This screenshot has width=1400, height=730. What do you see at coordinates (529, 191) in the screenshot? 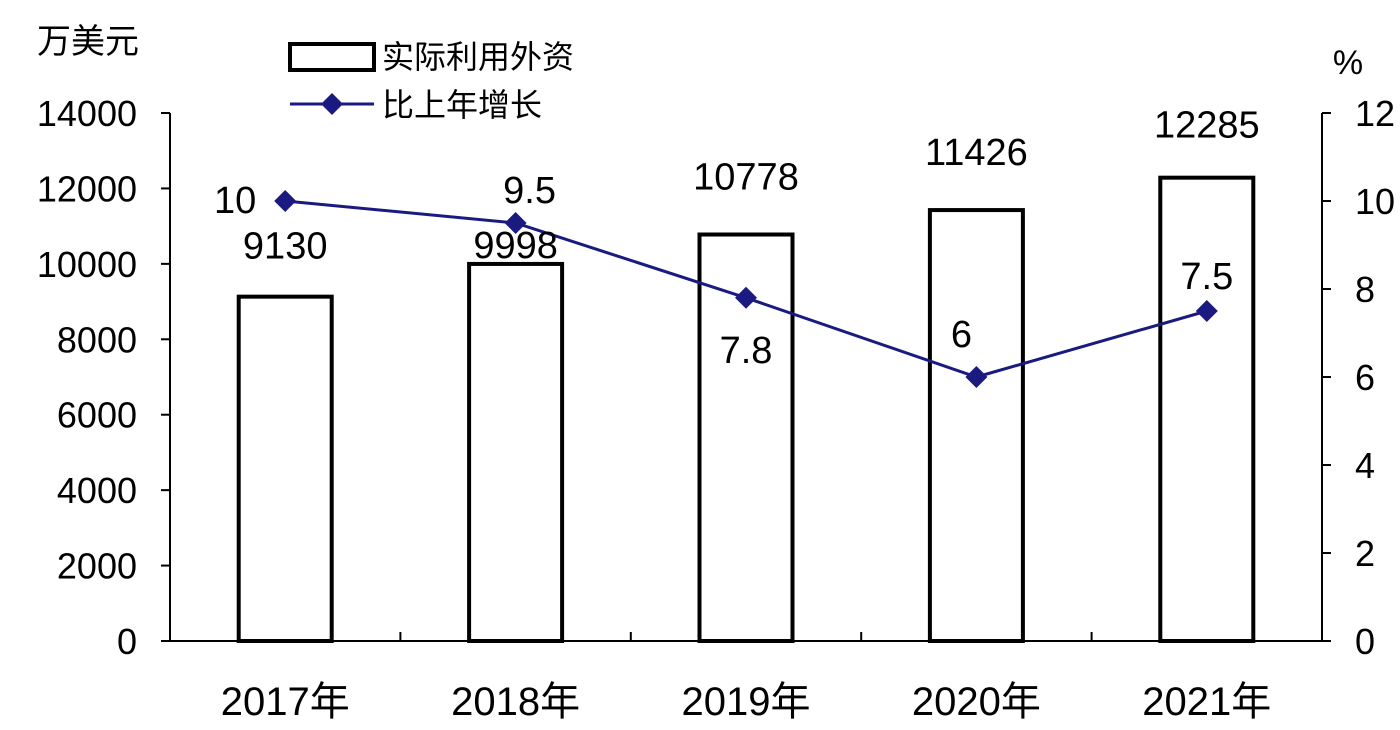
I see `growth-value-label: 9.5` at bounding box center [529, 191].